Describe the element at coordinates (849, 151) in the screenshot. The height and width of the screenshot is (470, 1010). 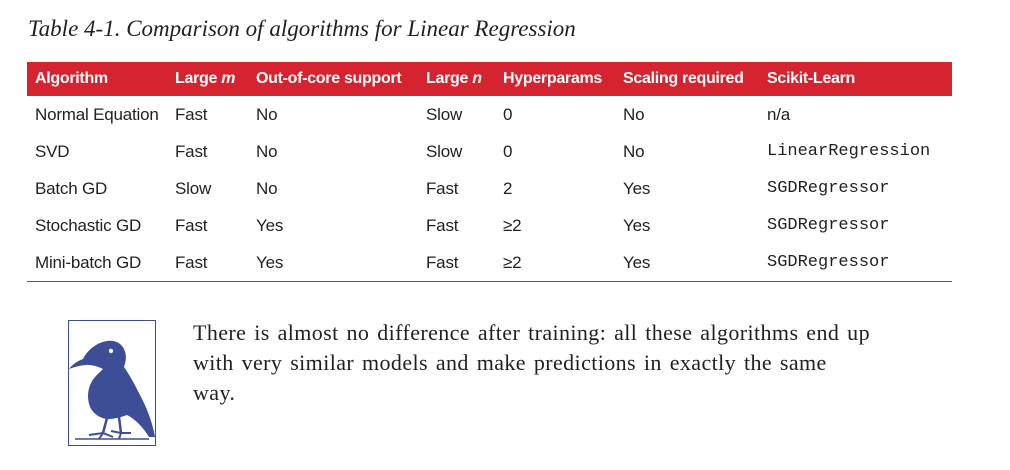
I see `cell-sklearn: LinearRegression` at that location.